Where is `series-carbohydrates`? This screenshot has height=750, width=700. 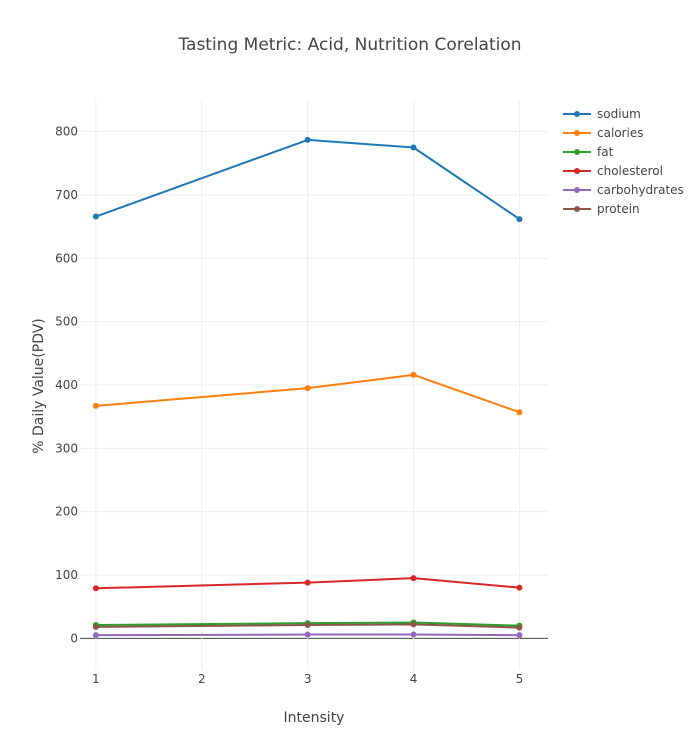
series-carbohydrates is located at coordinates (307, 635).